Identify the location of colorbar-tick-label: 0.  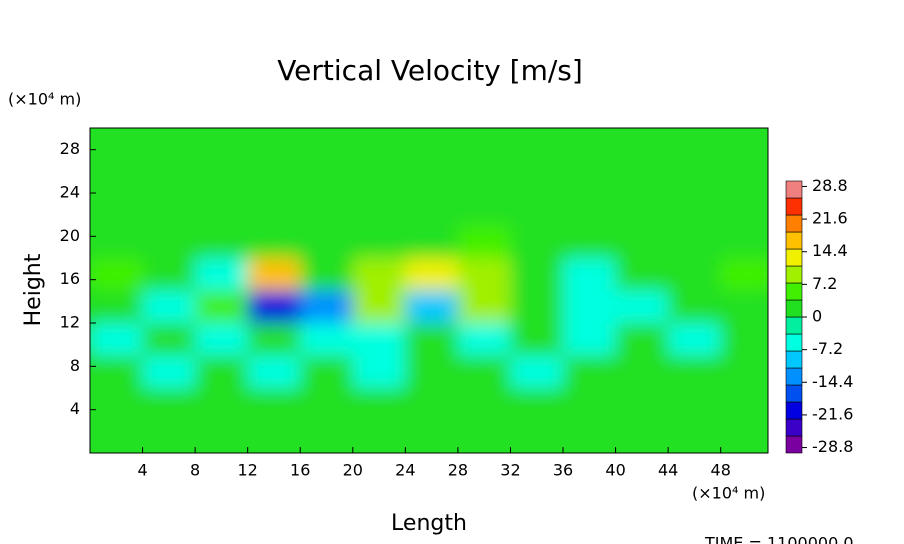
(817, 316).